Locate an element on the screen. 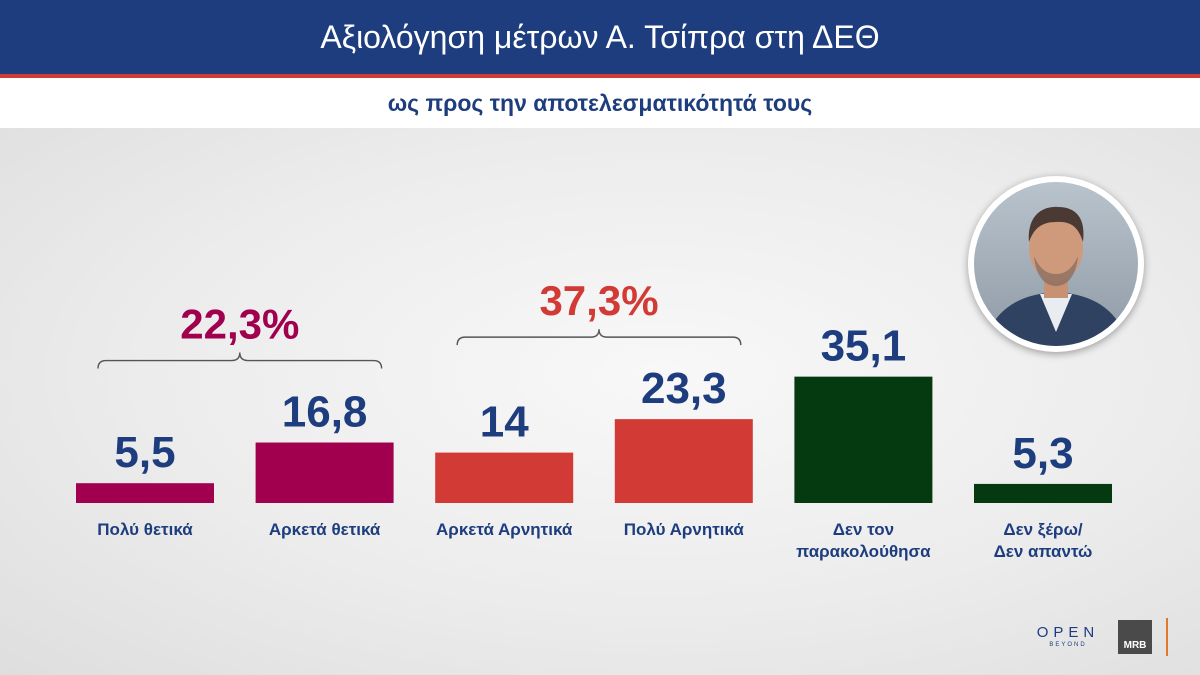 The height and width of the screenshot is (675, 1200). mrb-logo: MRB is located at coordinates (1135, 637).